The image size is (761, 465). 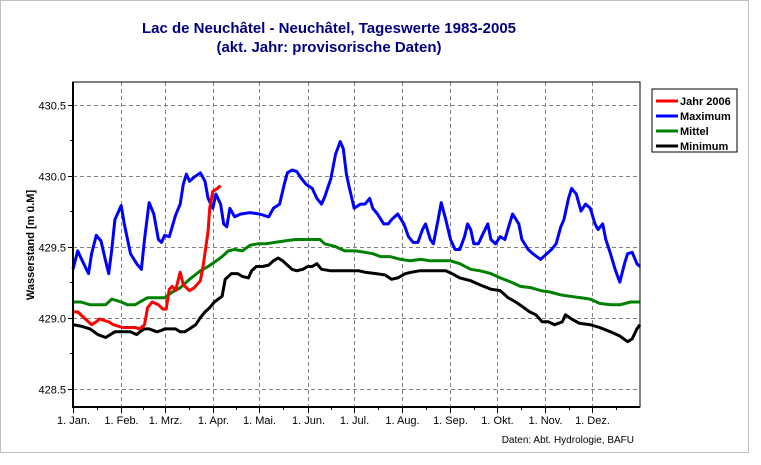 I want to click on legend-label: Jahr 2006, so click(x=705, y=102).